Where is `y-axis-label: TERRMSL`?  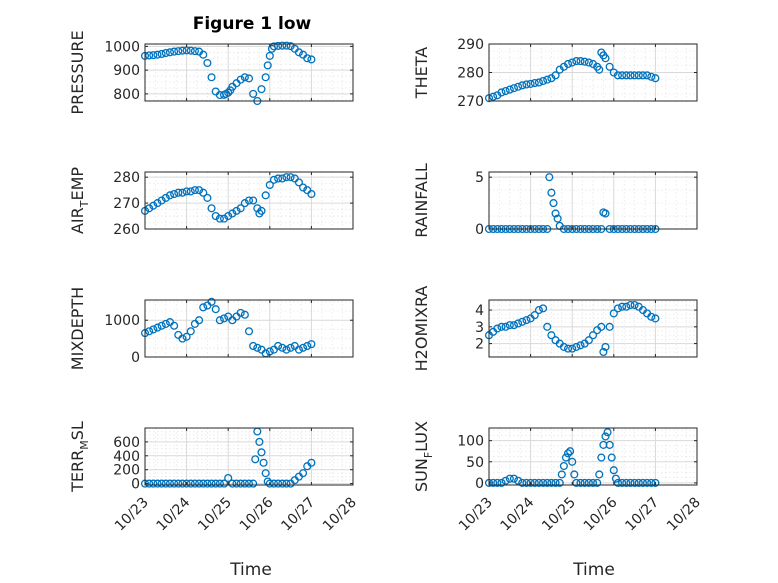 y-axis-label: TERRMSL is located at coordinates (79, 457).